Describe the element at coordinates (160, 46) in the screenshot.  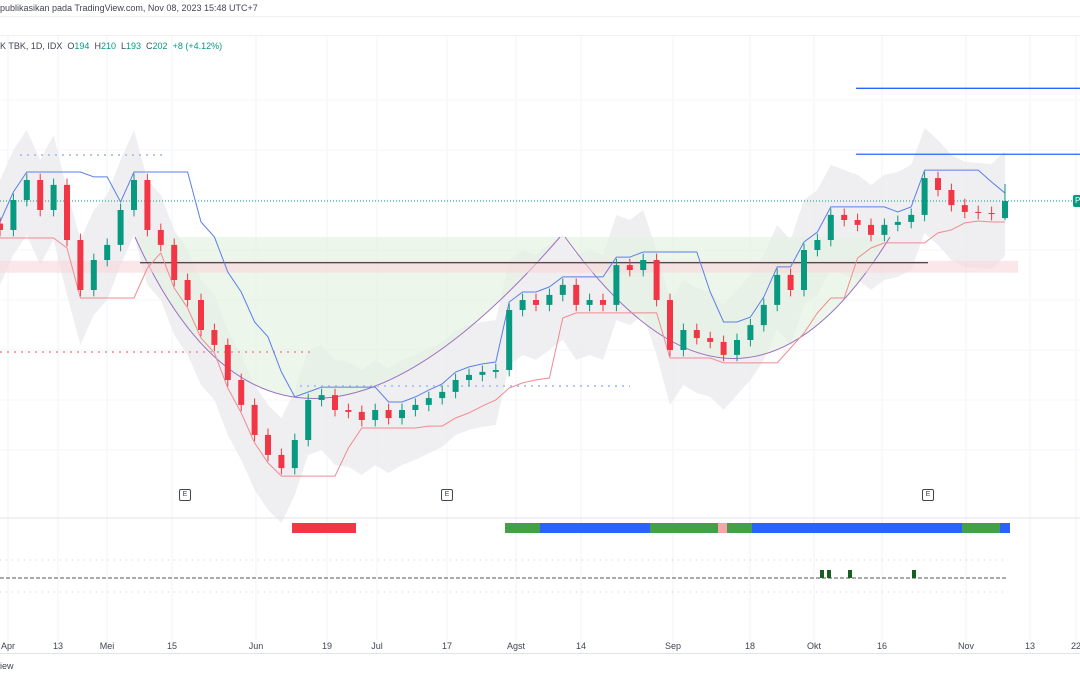
I see `close-value: 202` at that location.